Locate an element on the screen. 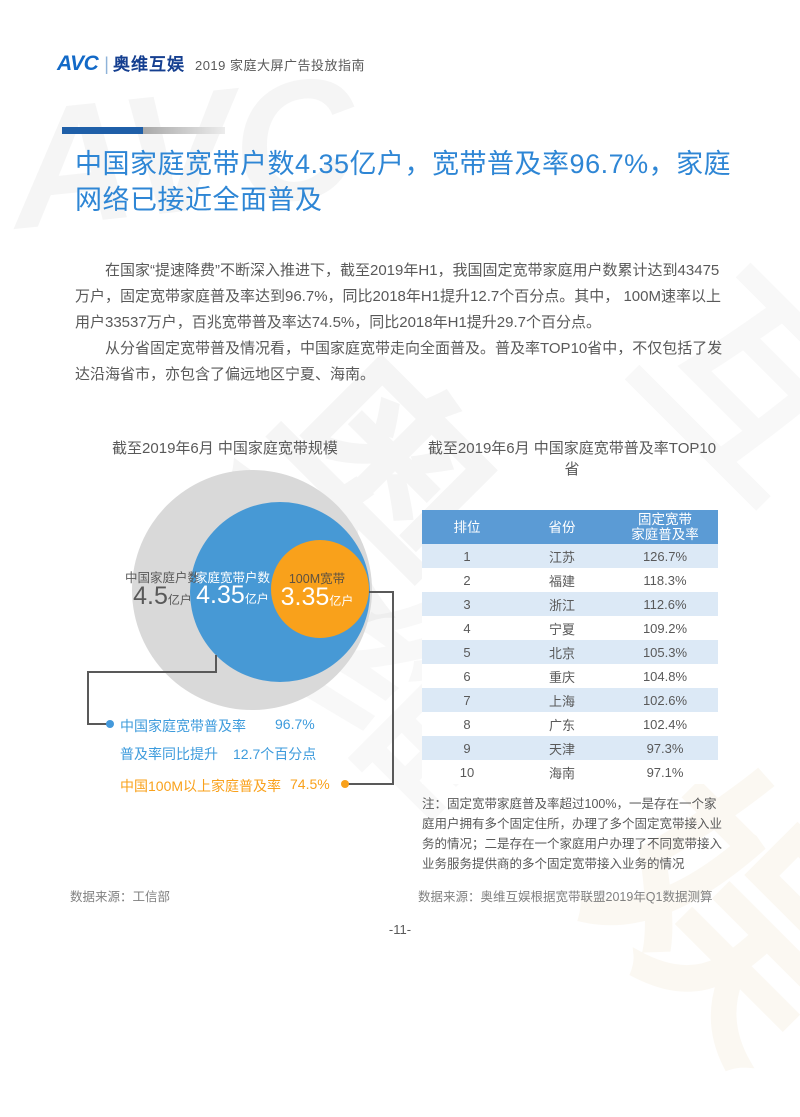 This screenshot has height=1117, width=800. callout-100m-label: 中国100M以上家庭普及率 is located at coordinates (201, 786).